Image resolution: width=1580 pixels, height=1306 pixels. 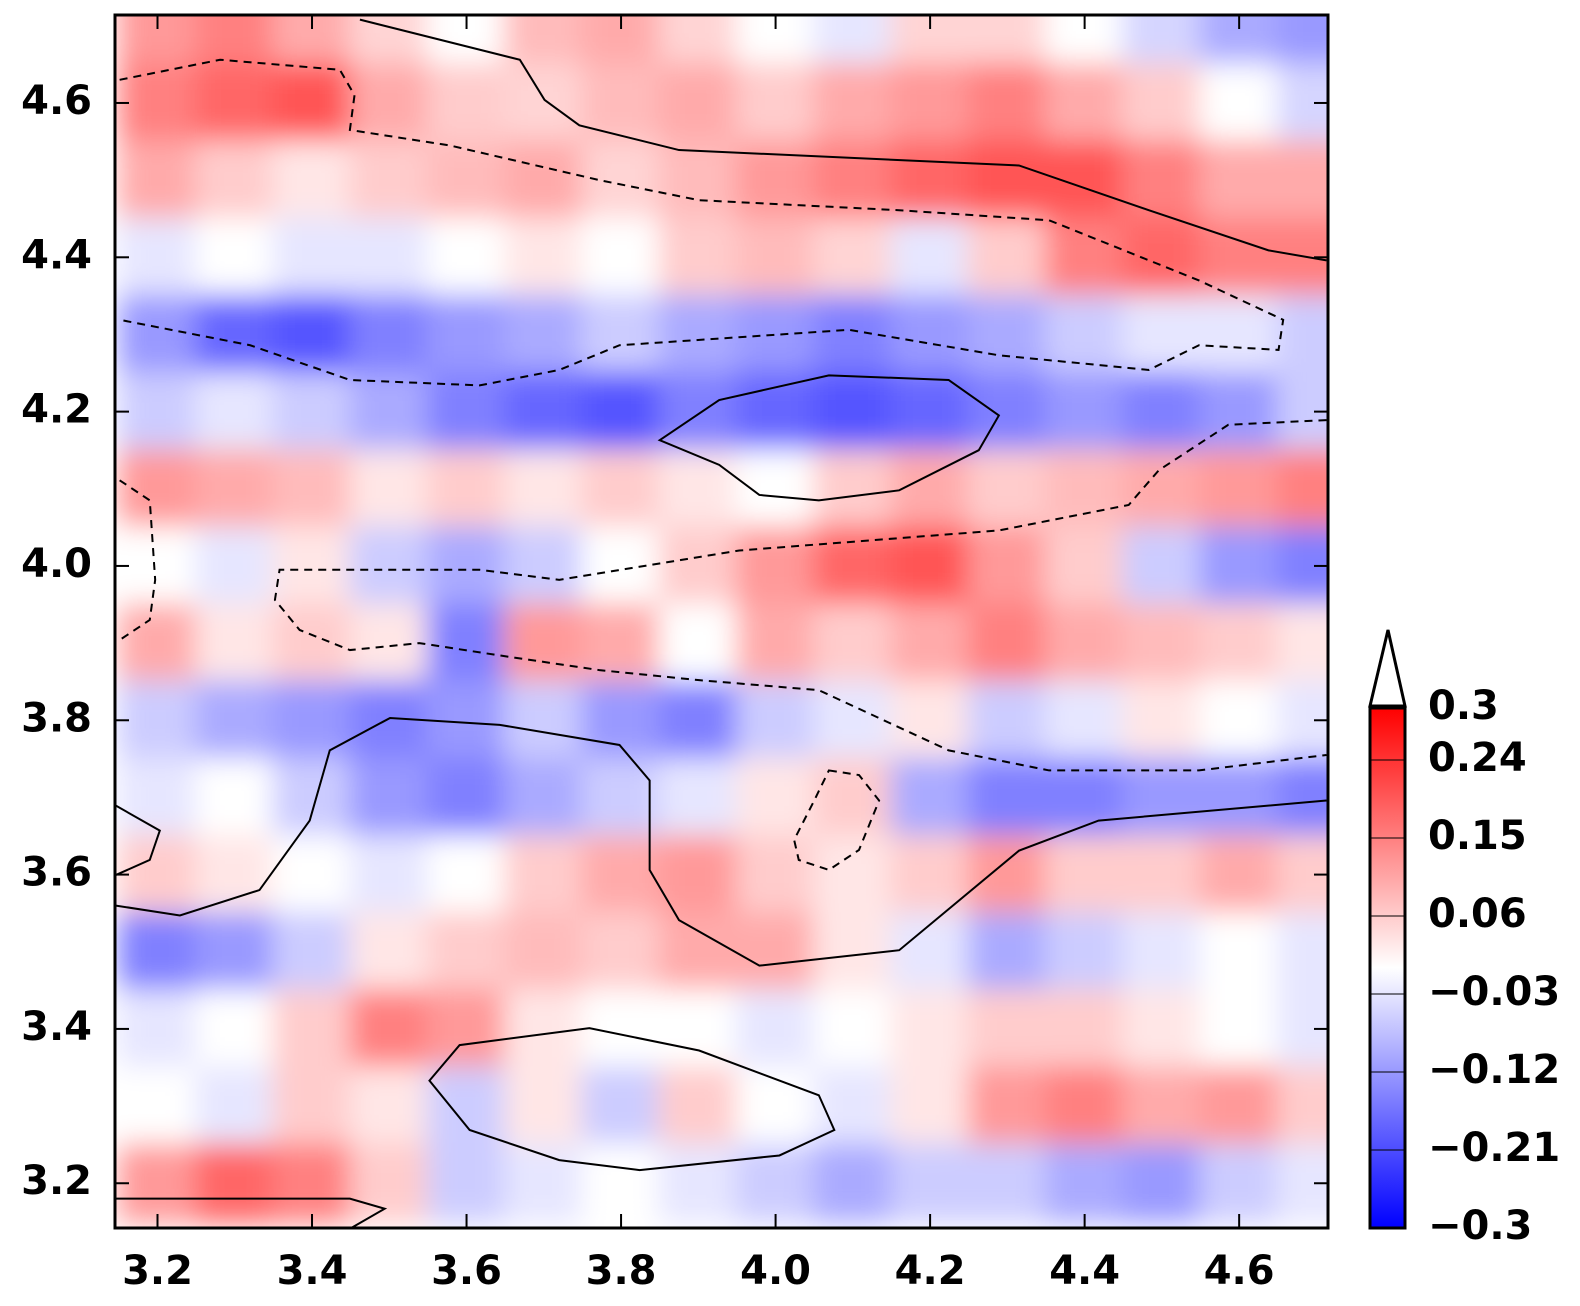 What do you see at coordinates (56, 718) in the screenshot?
I see `y-tick-label: 3.8` at bounding box center [56, 718].